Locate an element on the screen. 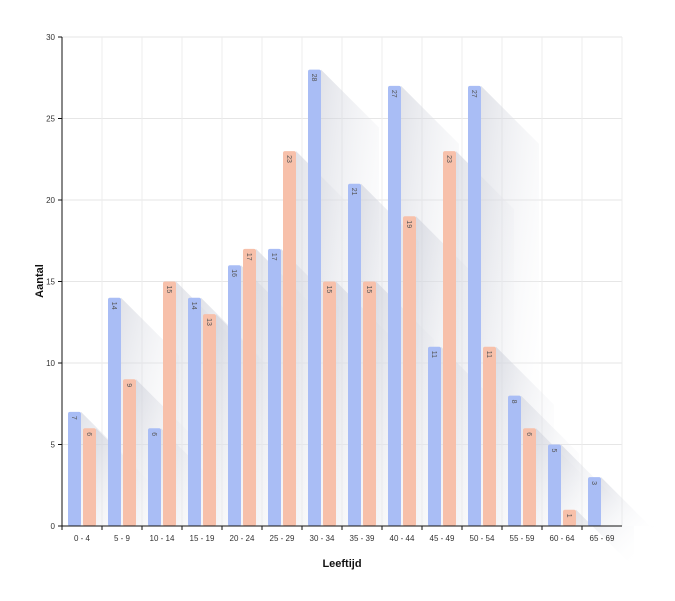  x-tick-label: 45 - 49 is located at coordinates (442, 538).